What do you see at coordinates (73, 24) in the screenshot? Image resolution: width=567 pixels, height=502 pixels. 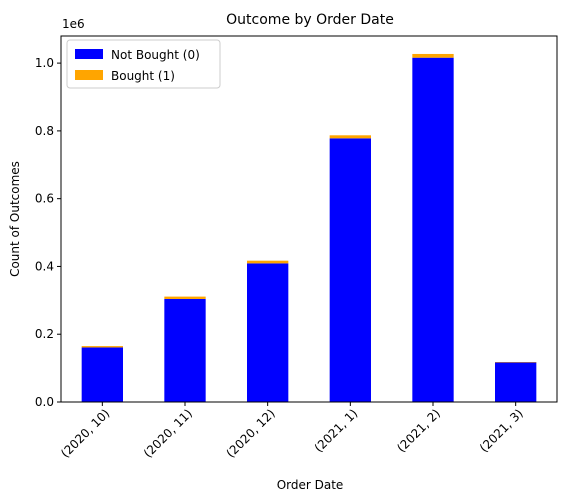 I see `y-offset-label: 1e6` at bounding box center [73, 24].